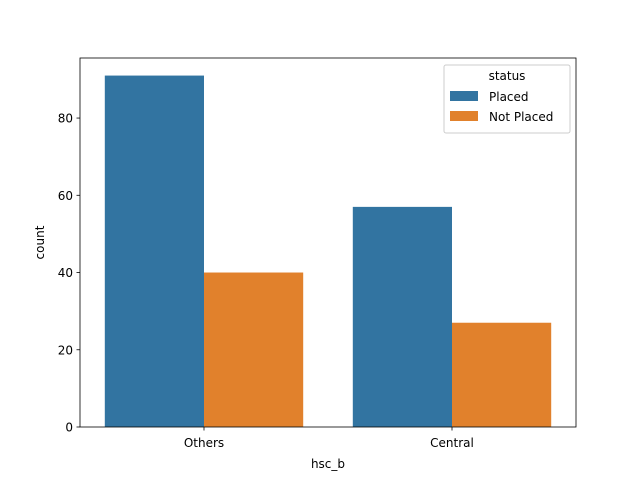 The height and width of the screenshot is (480, 640). What do you see at coordinates (69, 428) in the screenshot?
I see `y-tick-label: 0` at bounding box center [69, 428].